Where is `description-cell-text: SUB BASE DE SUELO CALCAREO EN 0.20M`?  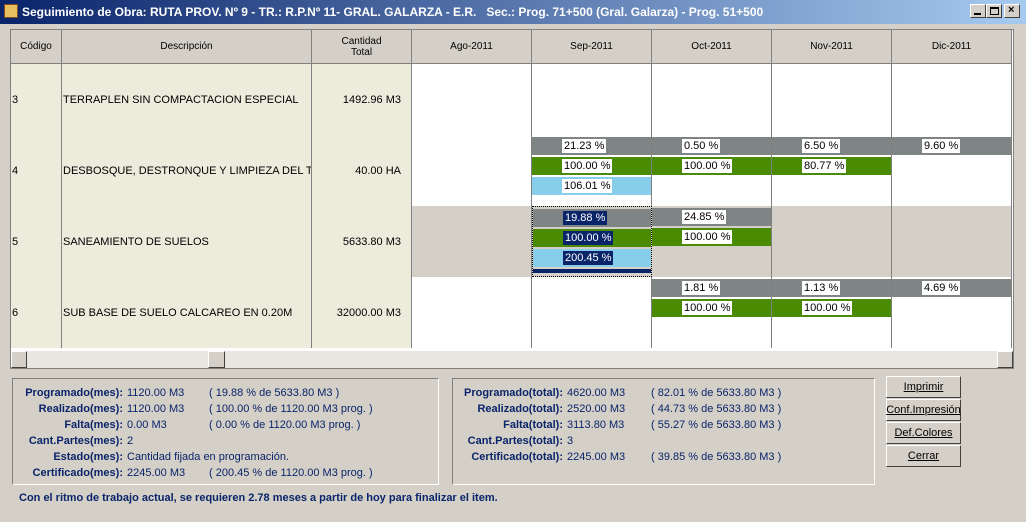 description-cell-text: SUB BASE DE SUELO CALCAREO EN 0.20M is located at coordinates (178, 312).